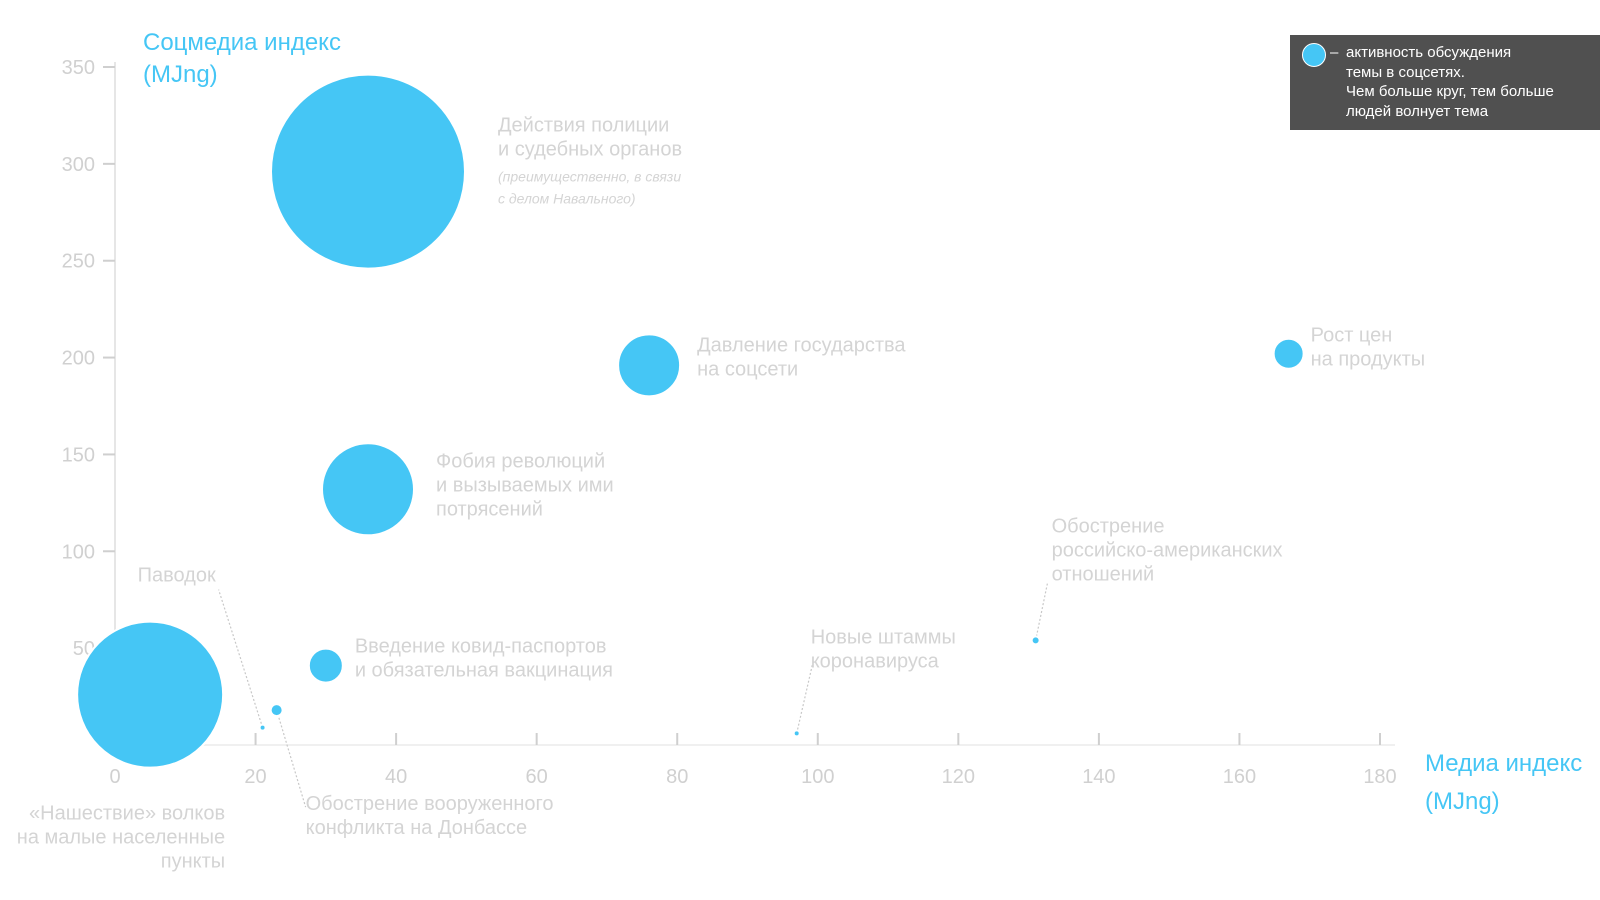 The width and height of the screenshot is (1600, 900). I want to click on x-tick-label: 0, so click(114, 777).